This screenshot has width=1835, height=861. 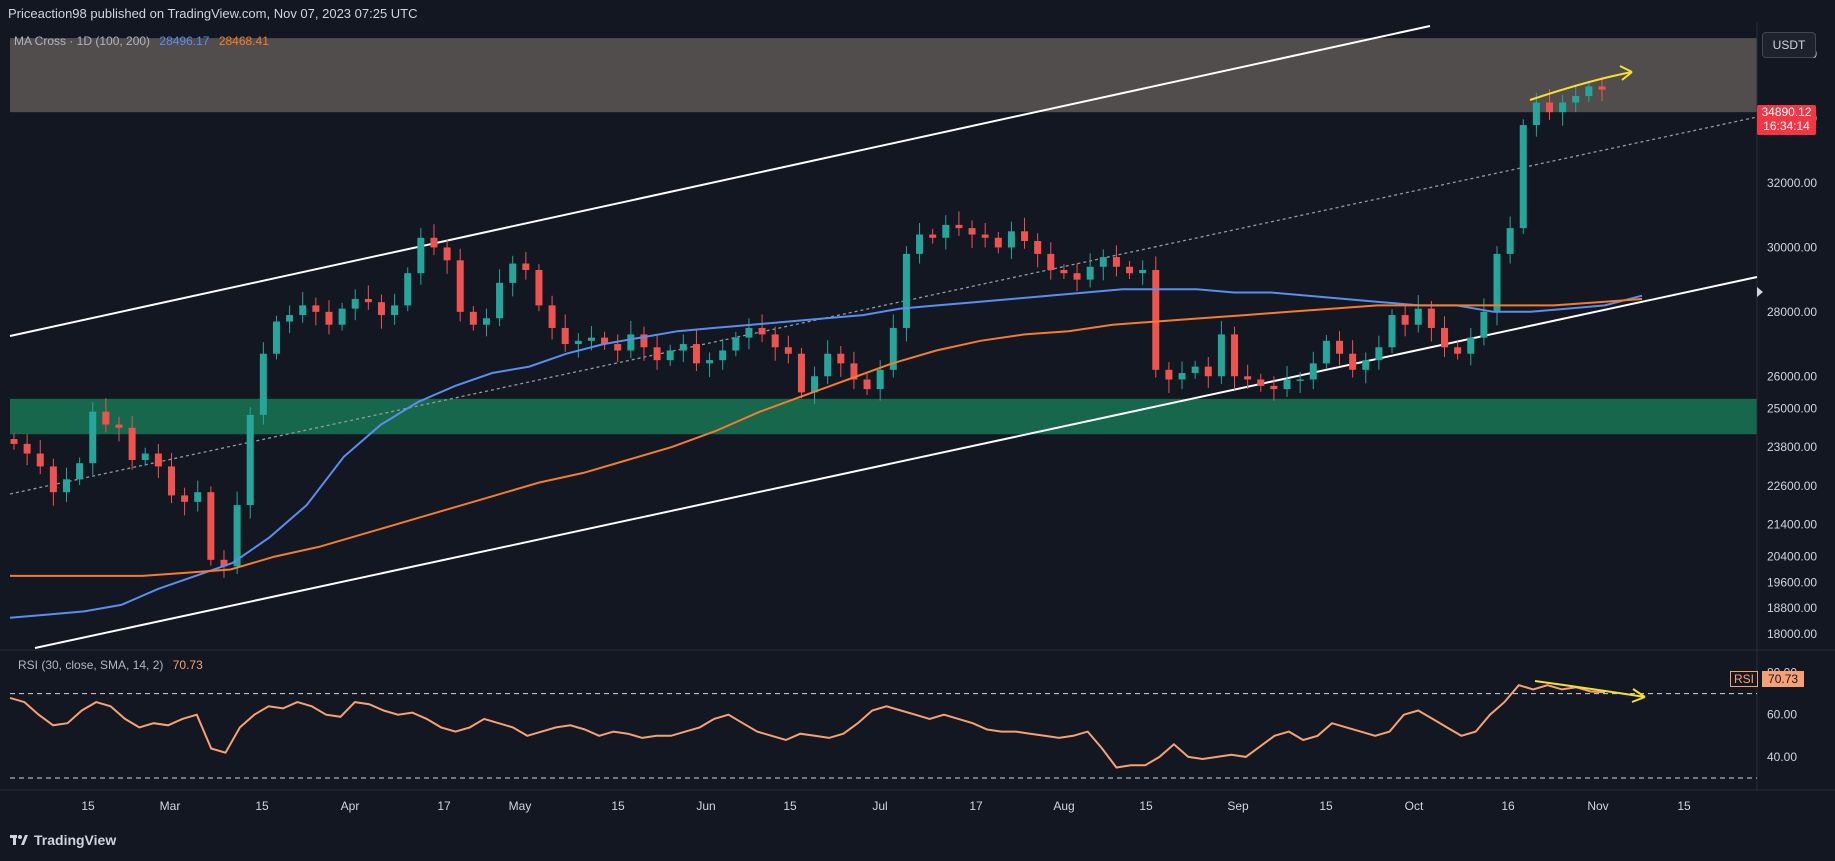 What do you see at coordinates (110, 665) in the screenshot?
I see `rsi-label: RSI (30, close, SMA, 14, 2) 70.73` at bounding box center [110, 665].